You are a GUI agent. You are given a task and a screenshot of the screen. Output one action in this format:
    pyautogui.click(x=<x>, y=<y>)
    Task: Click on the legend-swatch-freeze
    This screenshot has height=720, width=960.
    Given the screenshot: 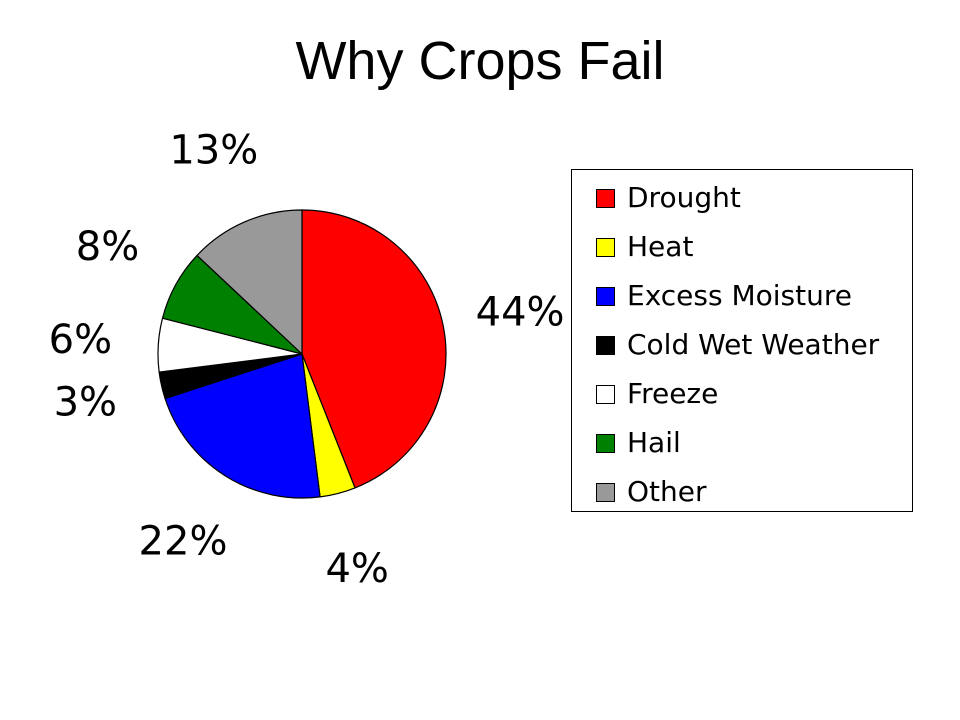 What is the action you would take?
    pyautogui.click(x=605, y=394)
    